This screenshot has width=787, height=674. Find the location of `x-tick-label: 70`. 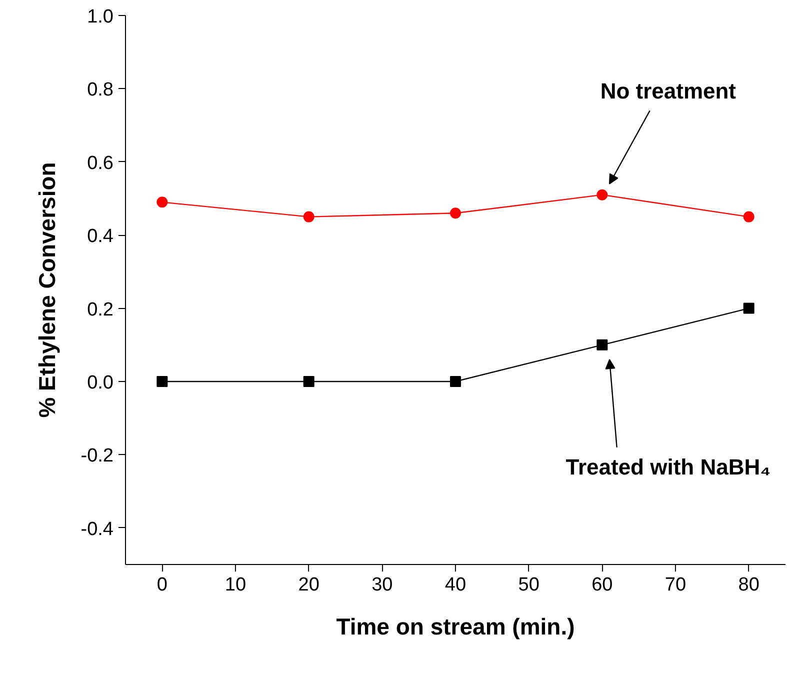

x-tick-label: 70 is located at coordinates (675, 585).